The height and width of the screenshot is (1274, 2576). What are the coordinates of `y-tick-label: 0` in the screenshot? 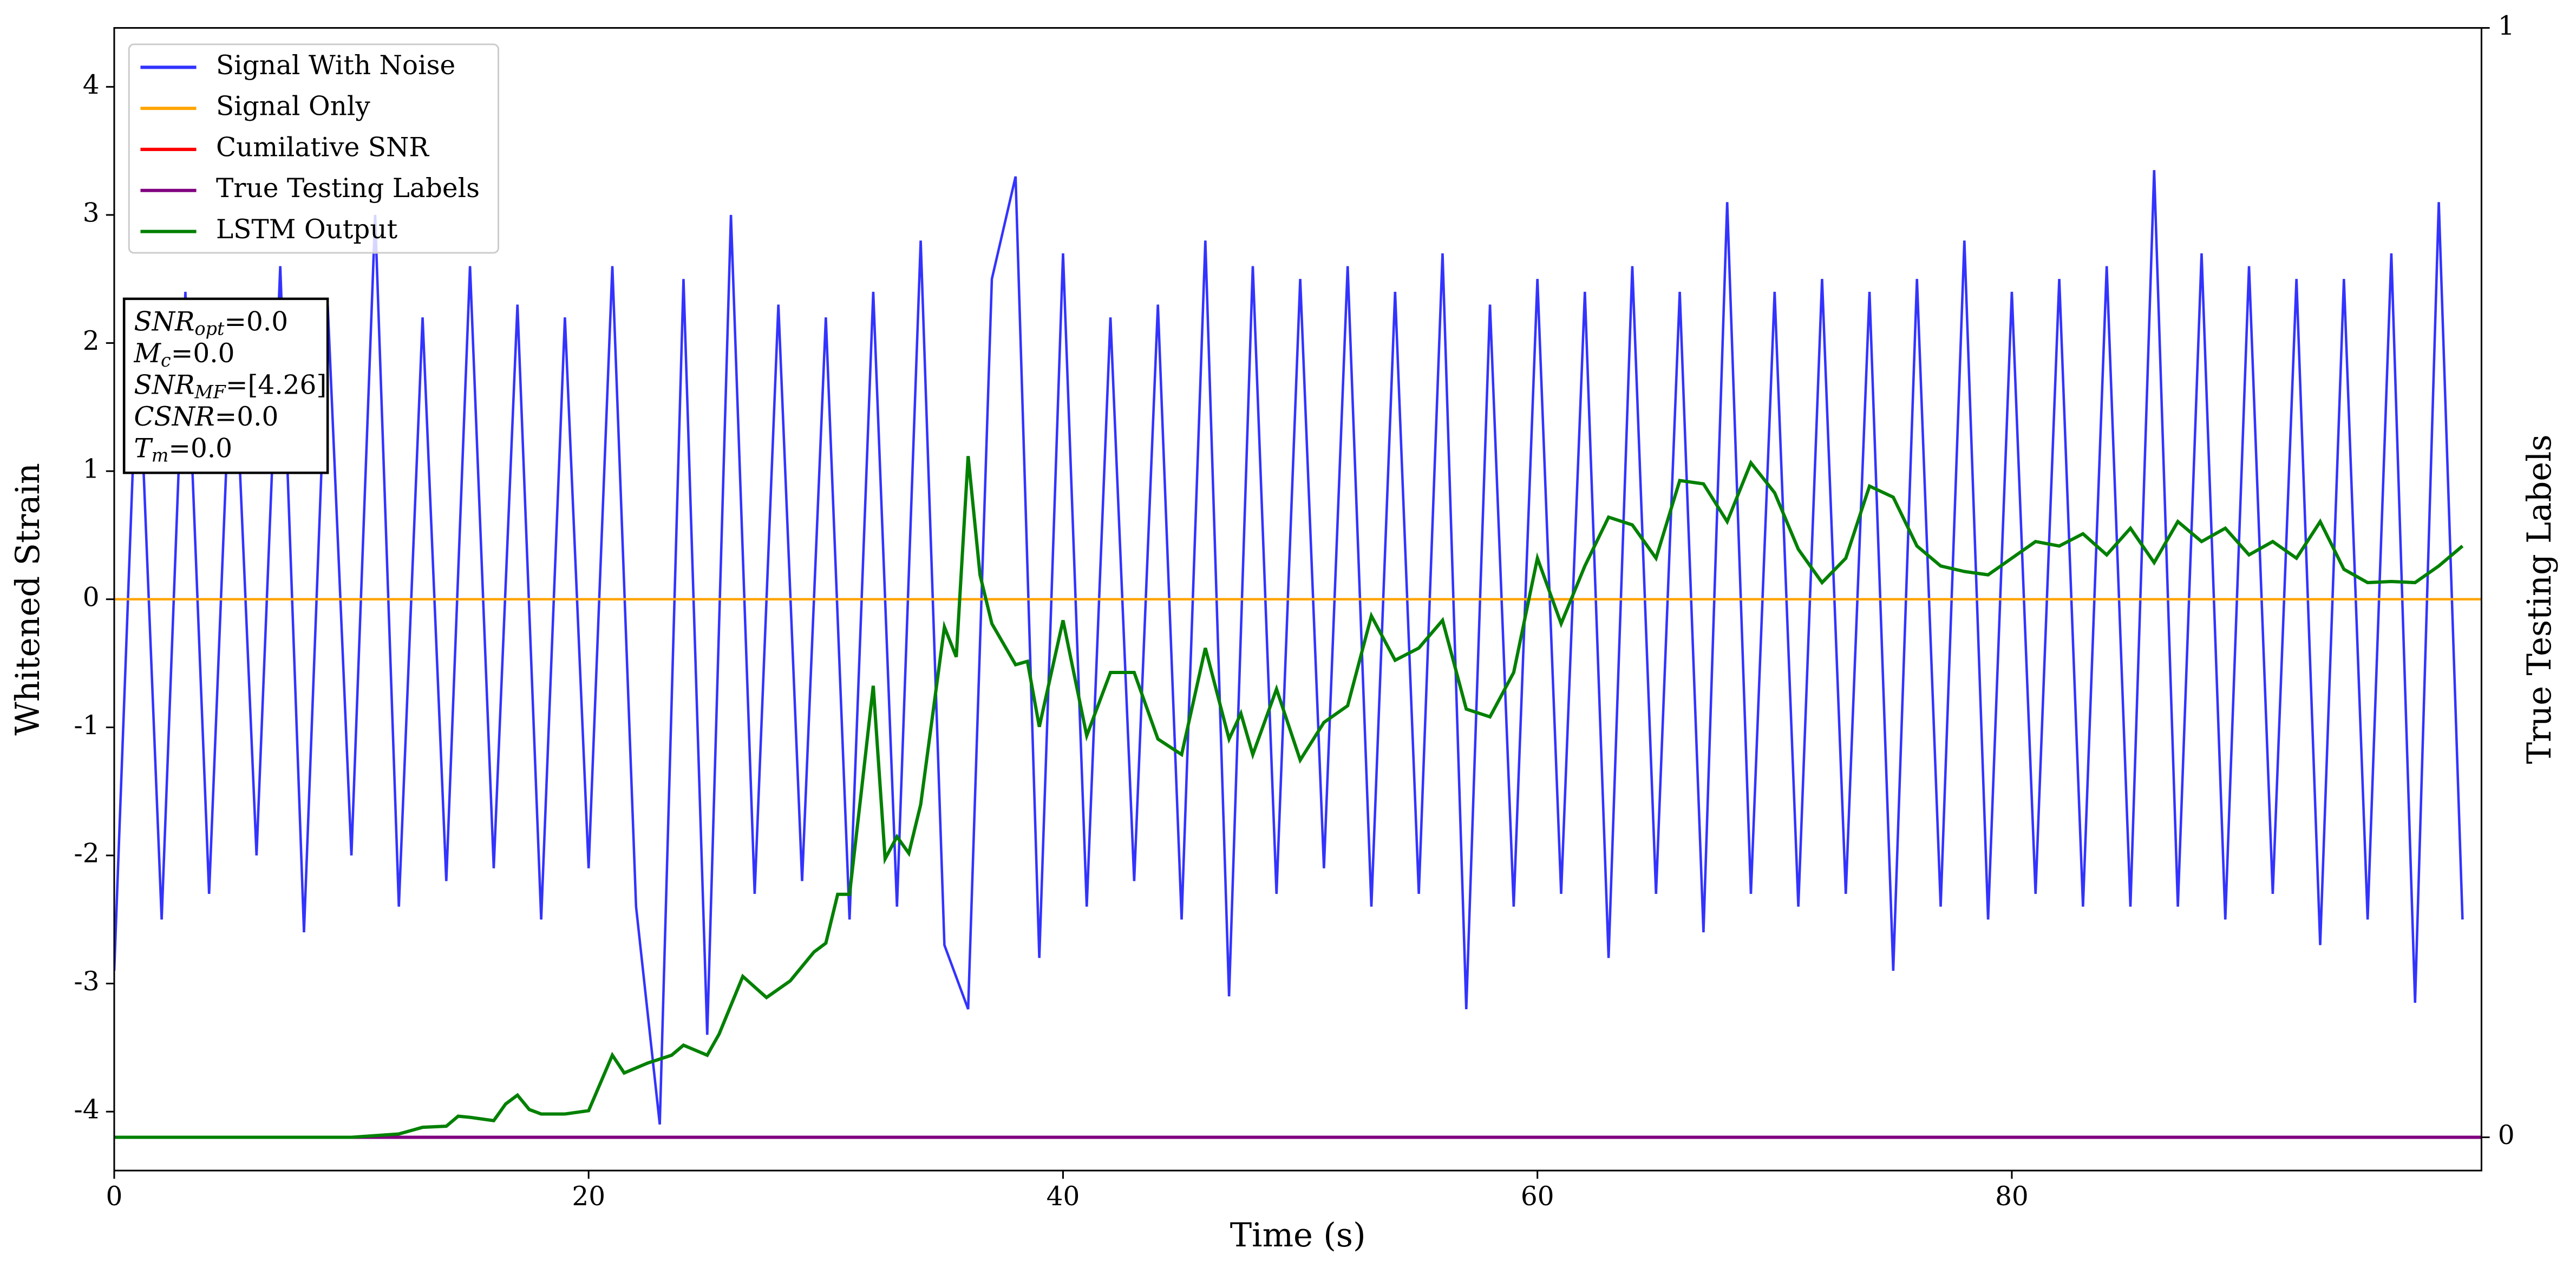 It's located at (92, 597).